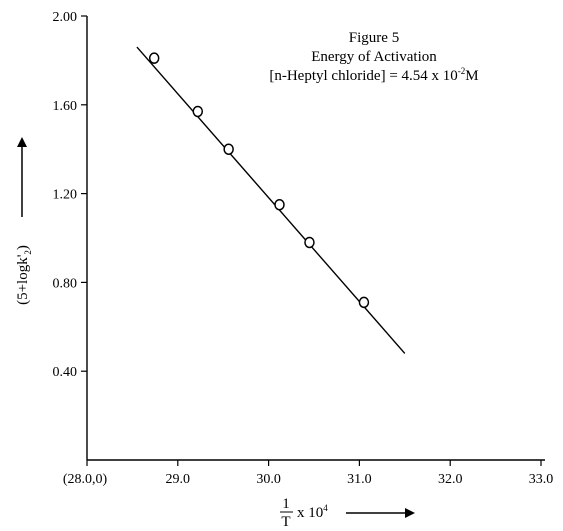 Image resolution: width=563 pixels, height=531 pixels. Describe the element at coordinates (65, 283) in the screenshot. I see `y-tick-label: 0.80` at that location.